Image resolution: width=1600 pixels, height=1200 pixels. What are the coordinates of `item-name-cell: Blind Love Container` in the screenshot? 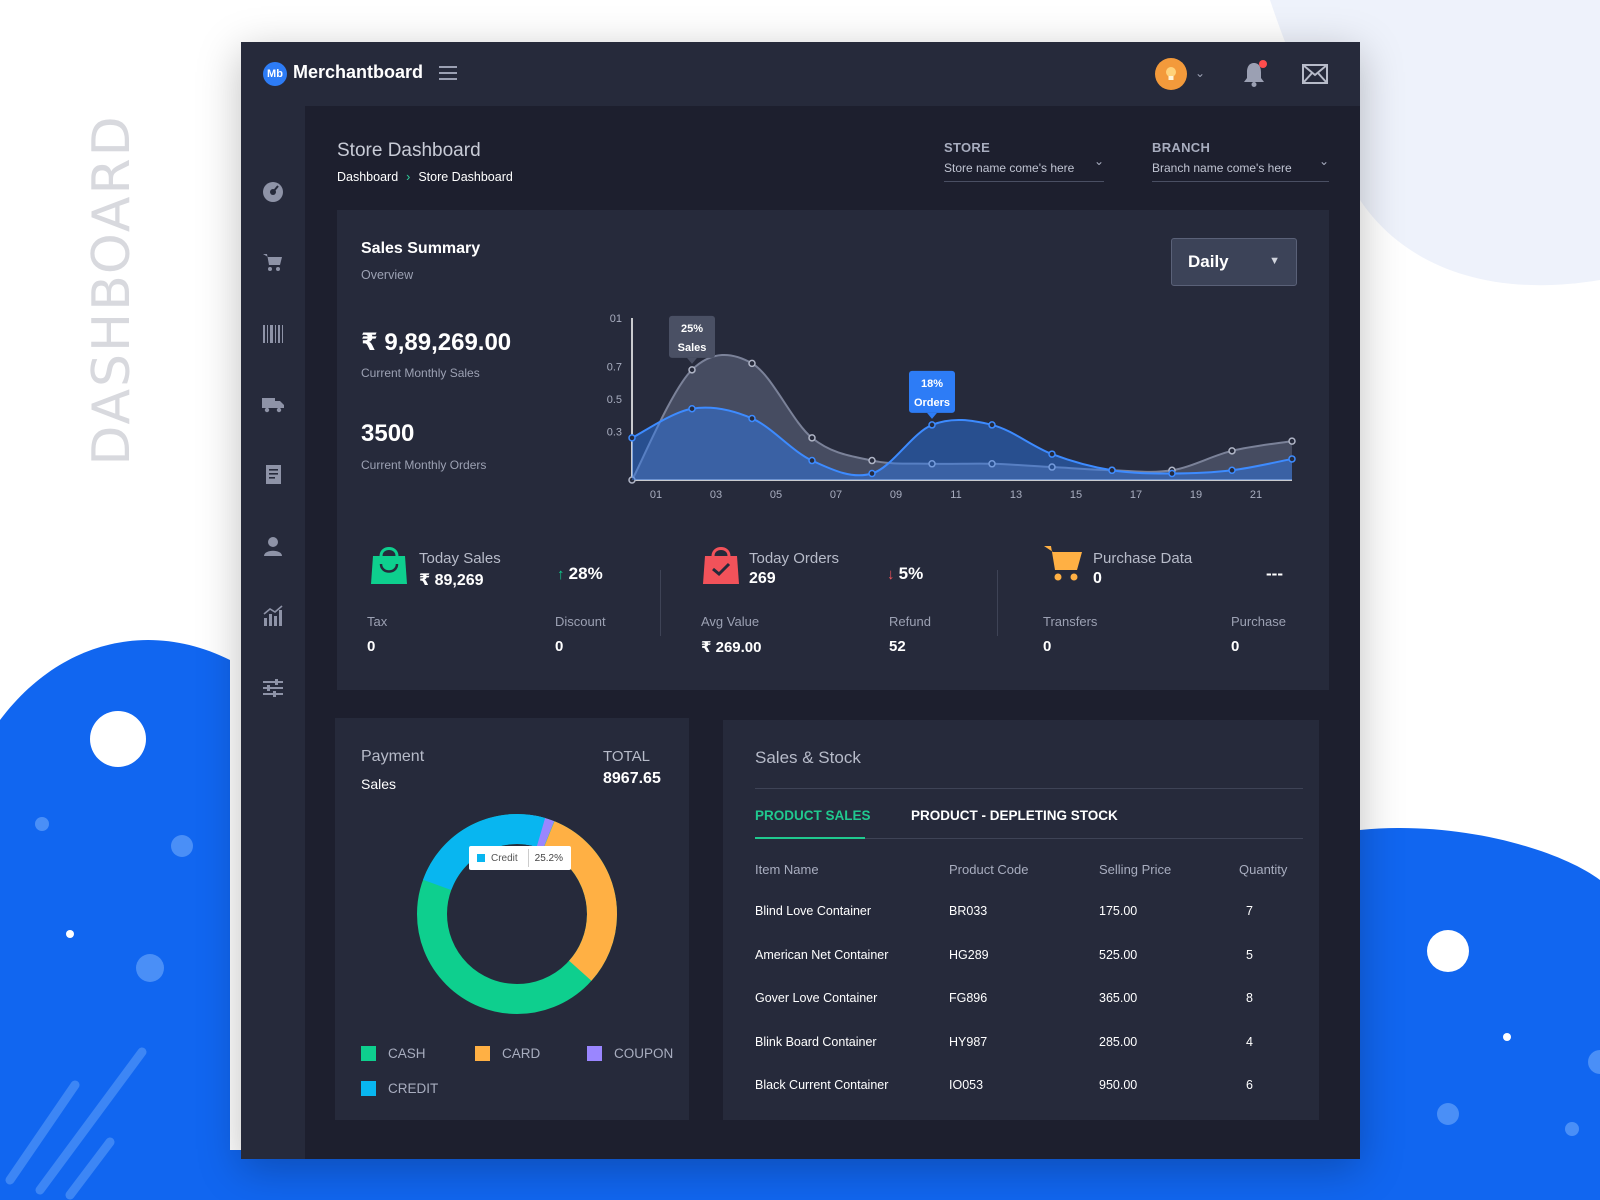 It's located at (813, 911).